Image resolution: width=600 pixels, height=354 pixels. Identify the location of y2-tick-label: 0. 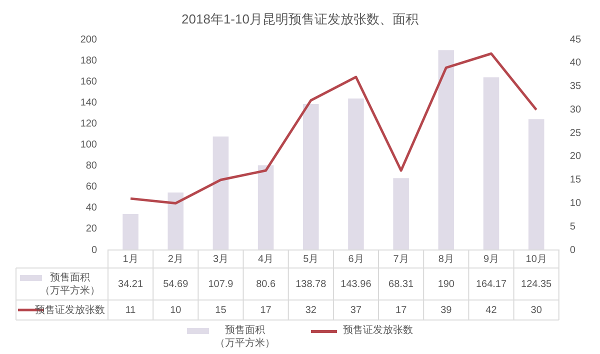
(573, 250).